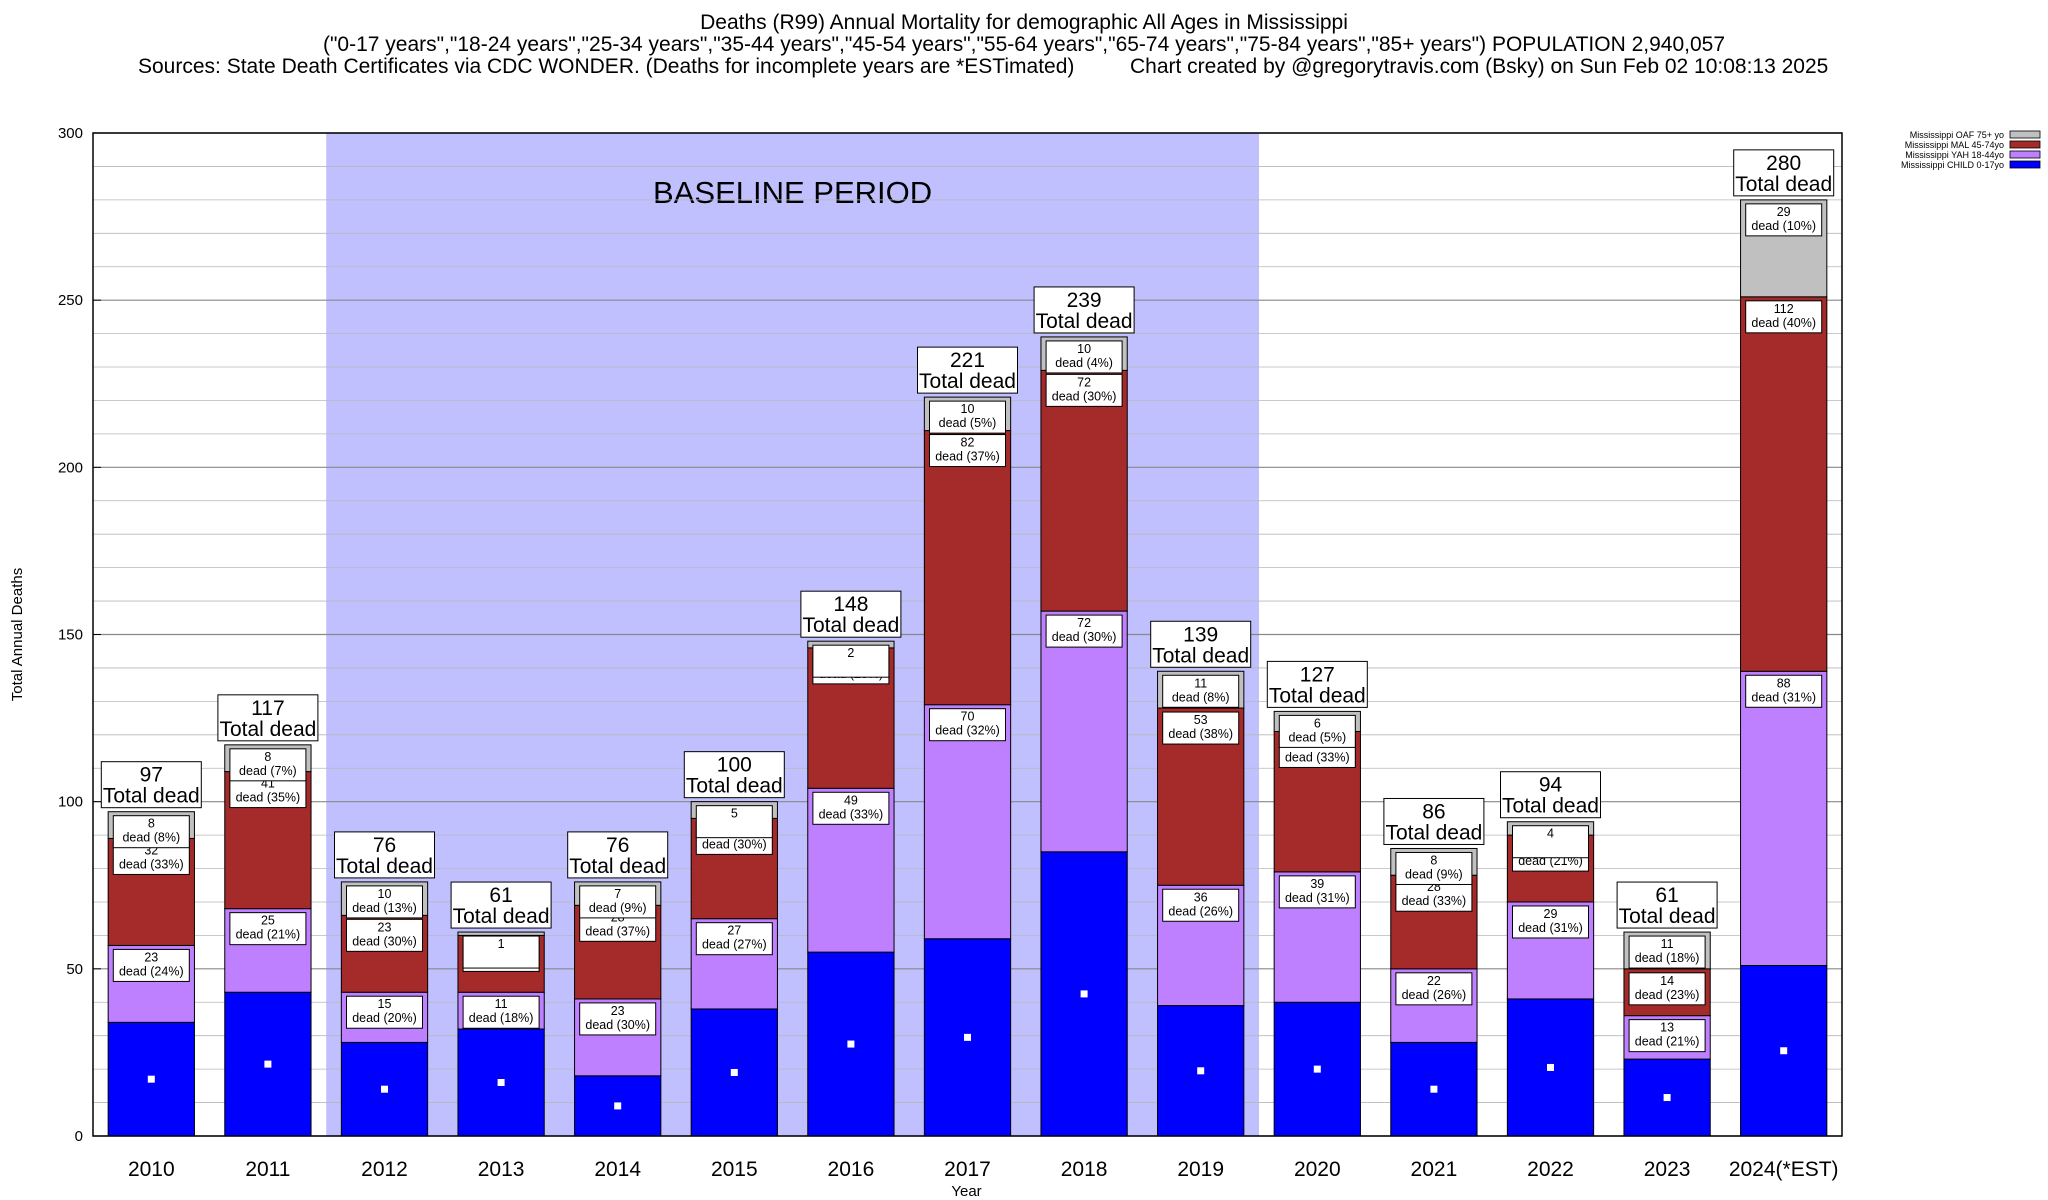 The image size is (2048, 1200). What do you see at coordinates (501, 944) in the screenshot?
I see `segment-value-label: 1` at bounding box center [501, 944].